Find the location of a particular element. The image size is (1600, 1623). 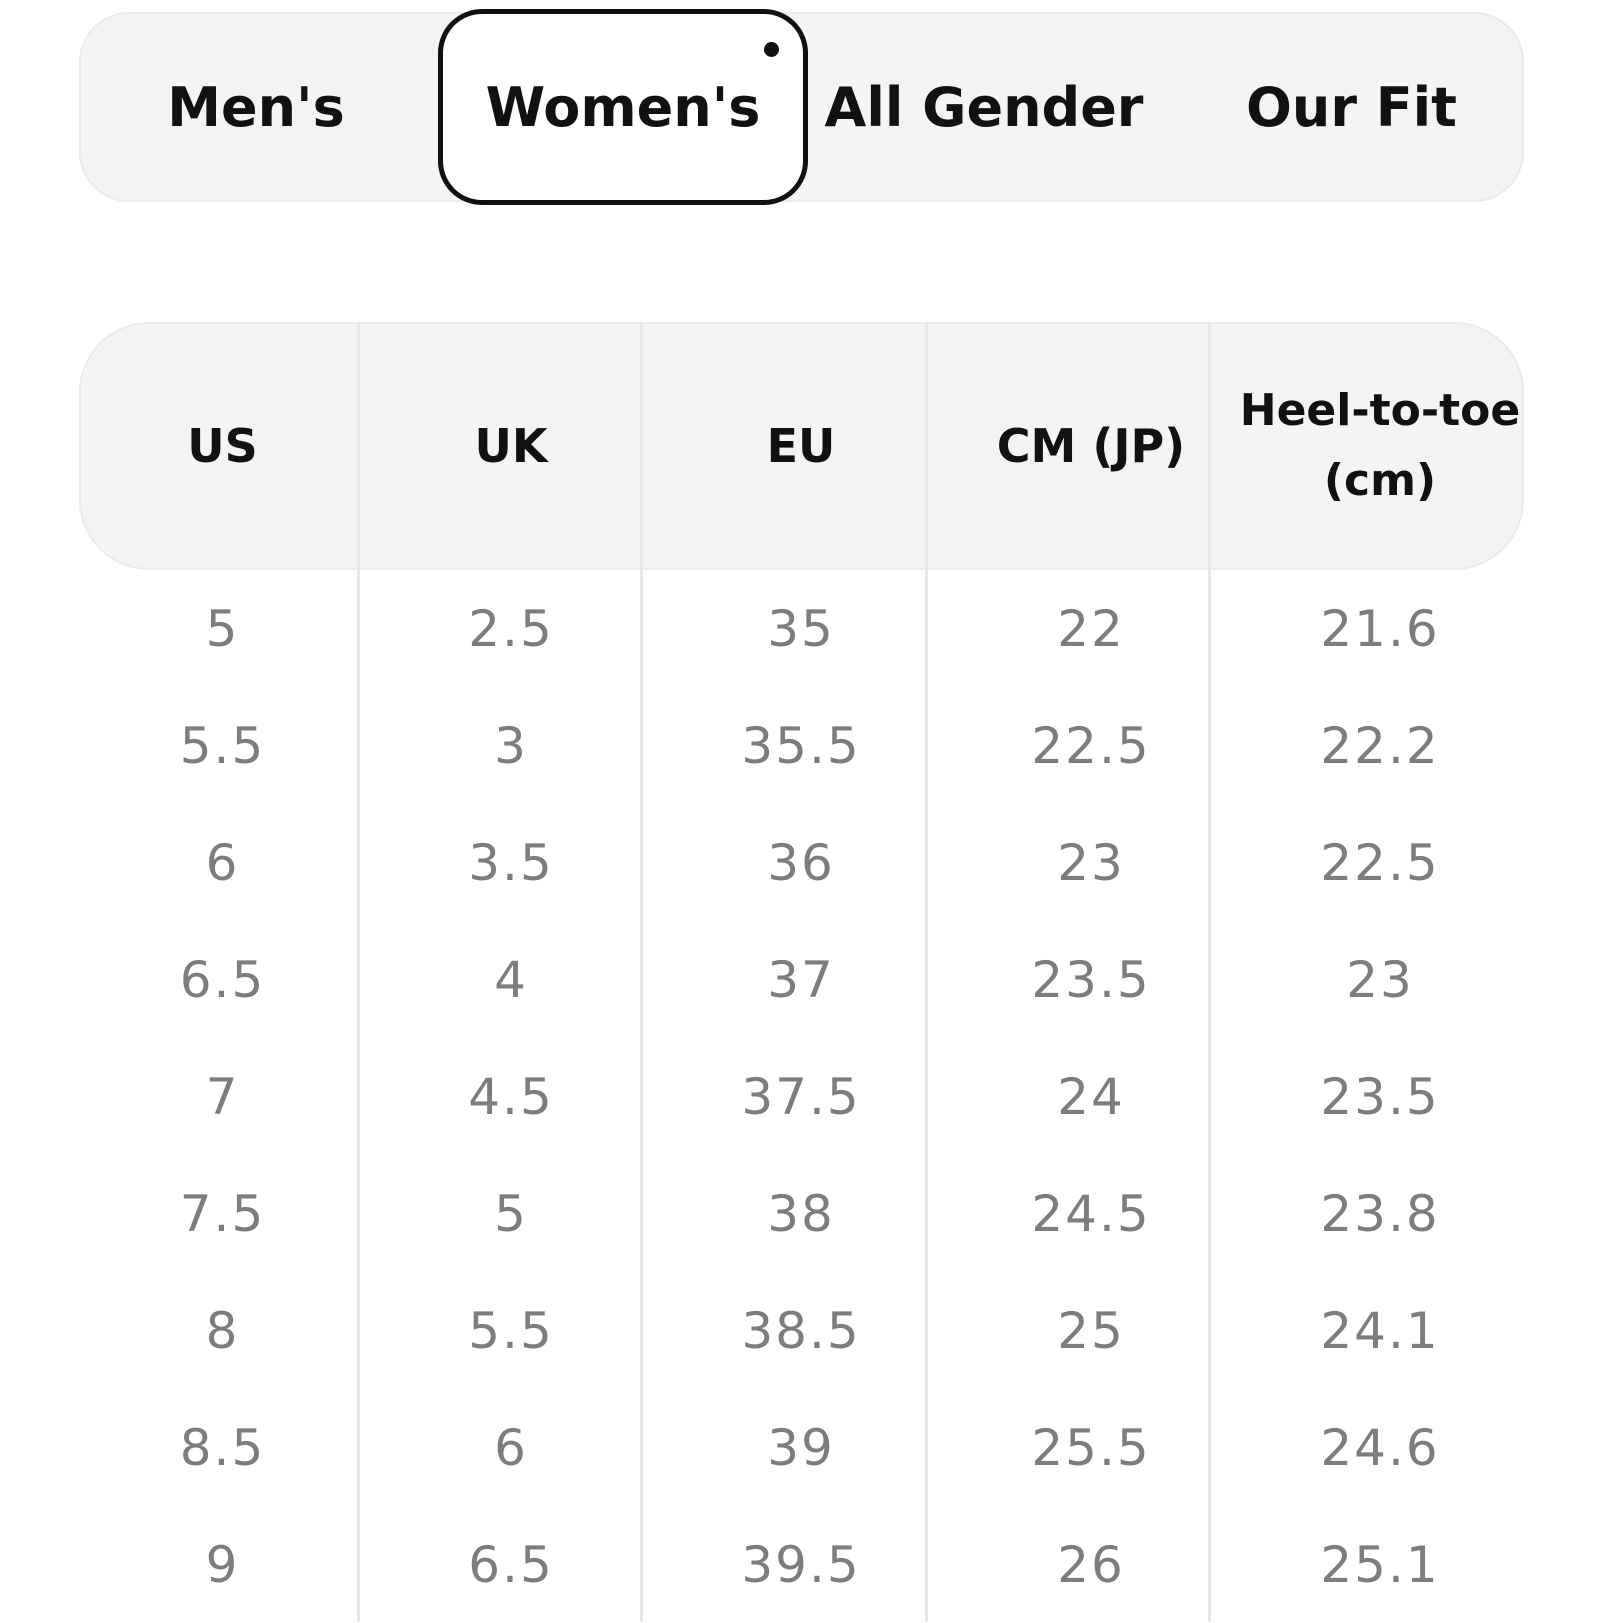

cell-eu: 35 is located at coordinates (801, 628).